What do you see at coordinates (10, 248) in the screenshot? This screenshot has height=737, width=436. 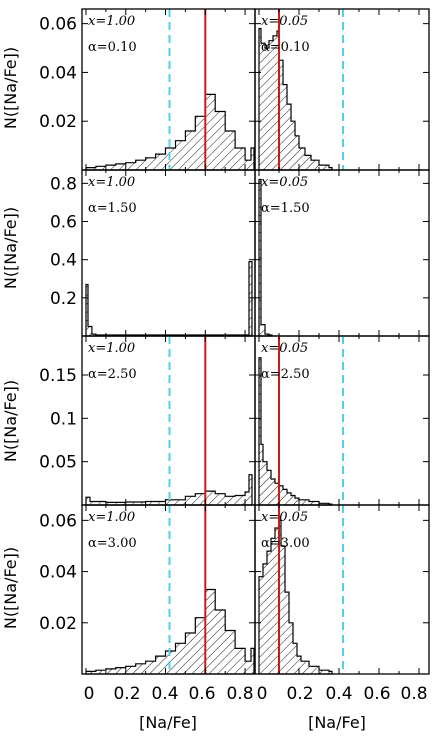 I see `y-axis-label-row-2: N([Na/Fe])` at bounding box center [10, 248].